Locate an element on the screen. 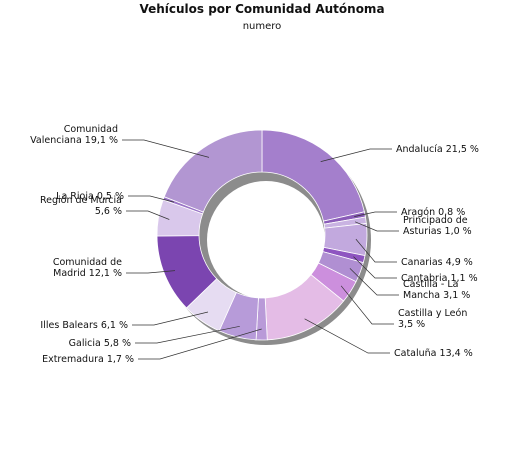  slice-comunidad-valenciana is located at coordinates (213, 171).